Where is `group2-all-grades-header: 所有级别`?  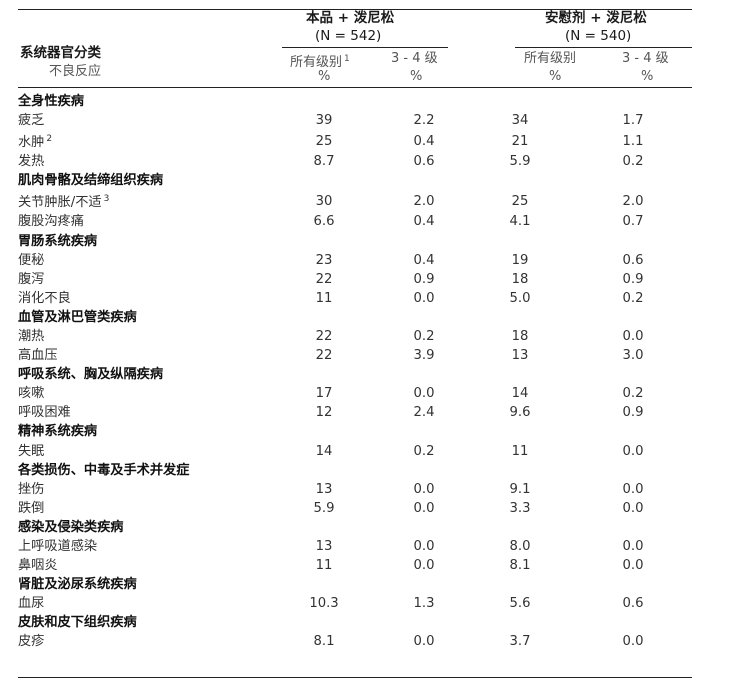
group2-all-grades-header: 所有级别 is located at coordinates (550, 58).